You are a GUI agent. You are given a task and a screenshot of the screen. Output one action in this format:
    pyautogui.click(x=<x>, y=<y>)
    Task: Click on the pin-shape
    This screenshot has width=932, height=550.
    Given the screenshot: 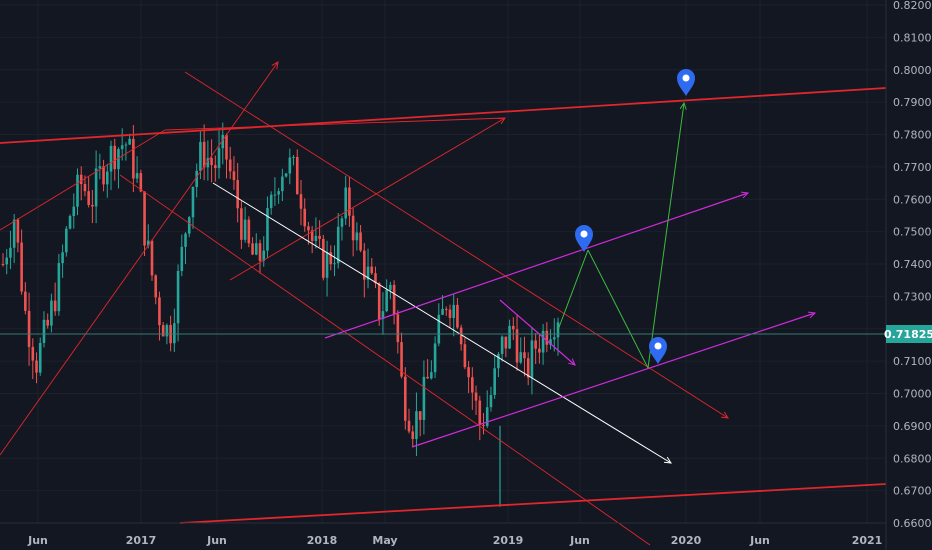 What is the action you would take?
    pyautogui.click(x=686, y=82)
    